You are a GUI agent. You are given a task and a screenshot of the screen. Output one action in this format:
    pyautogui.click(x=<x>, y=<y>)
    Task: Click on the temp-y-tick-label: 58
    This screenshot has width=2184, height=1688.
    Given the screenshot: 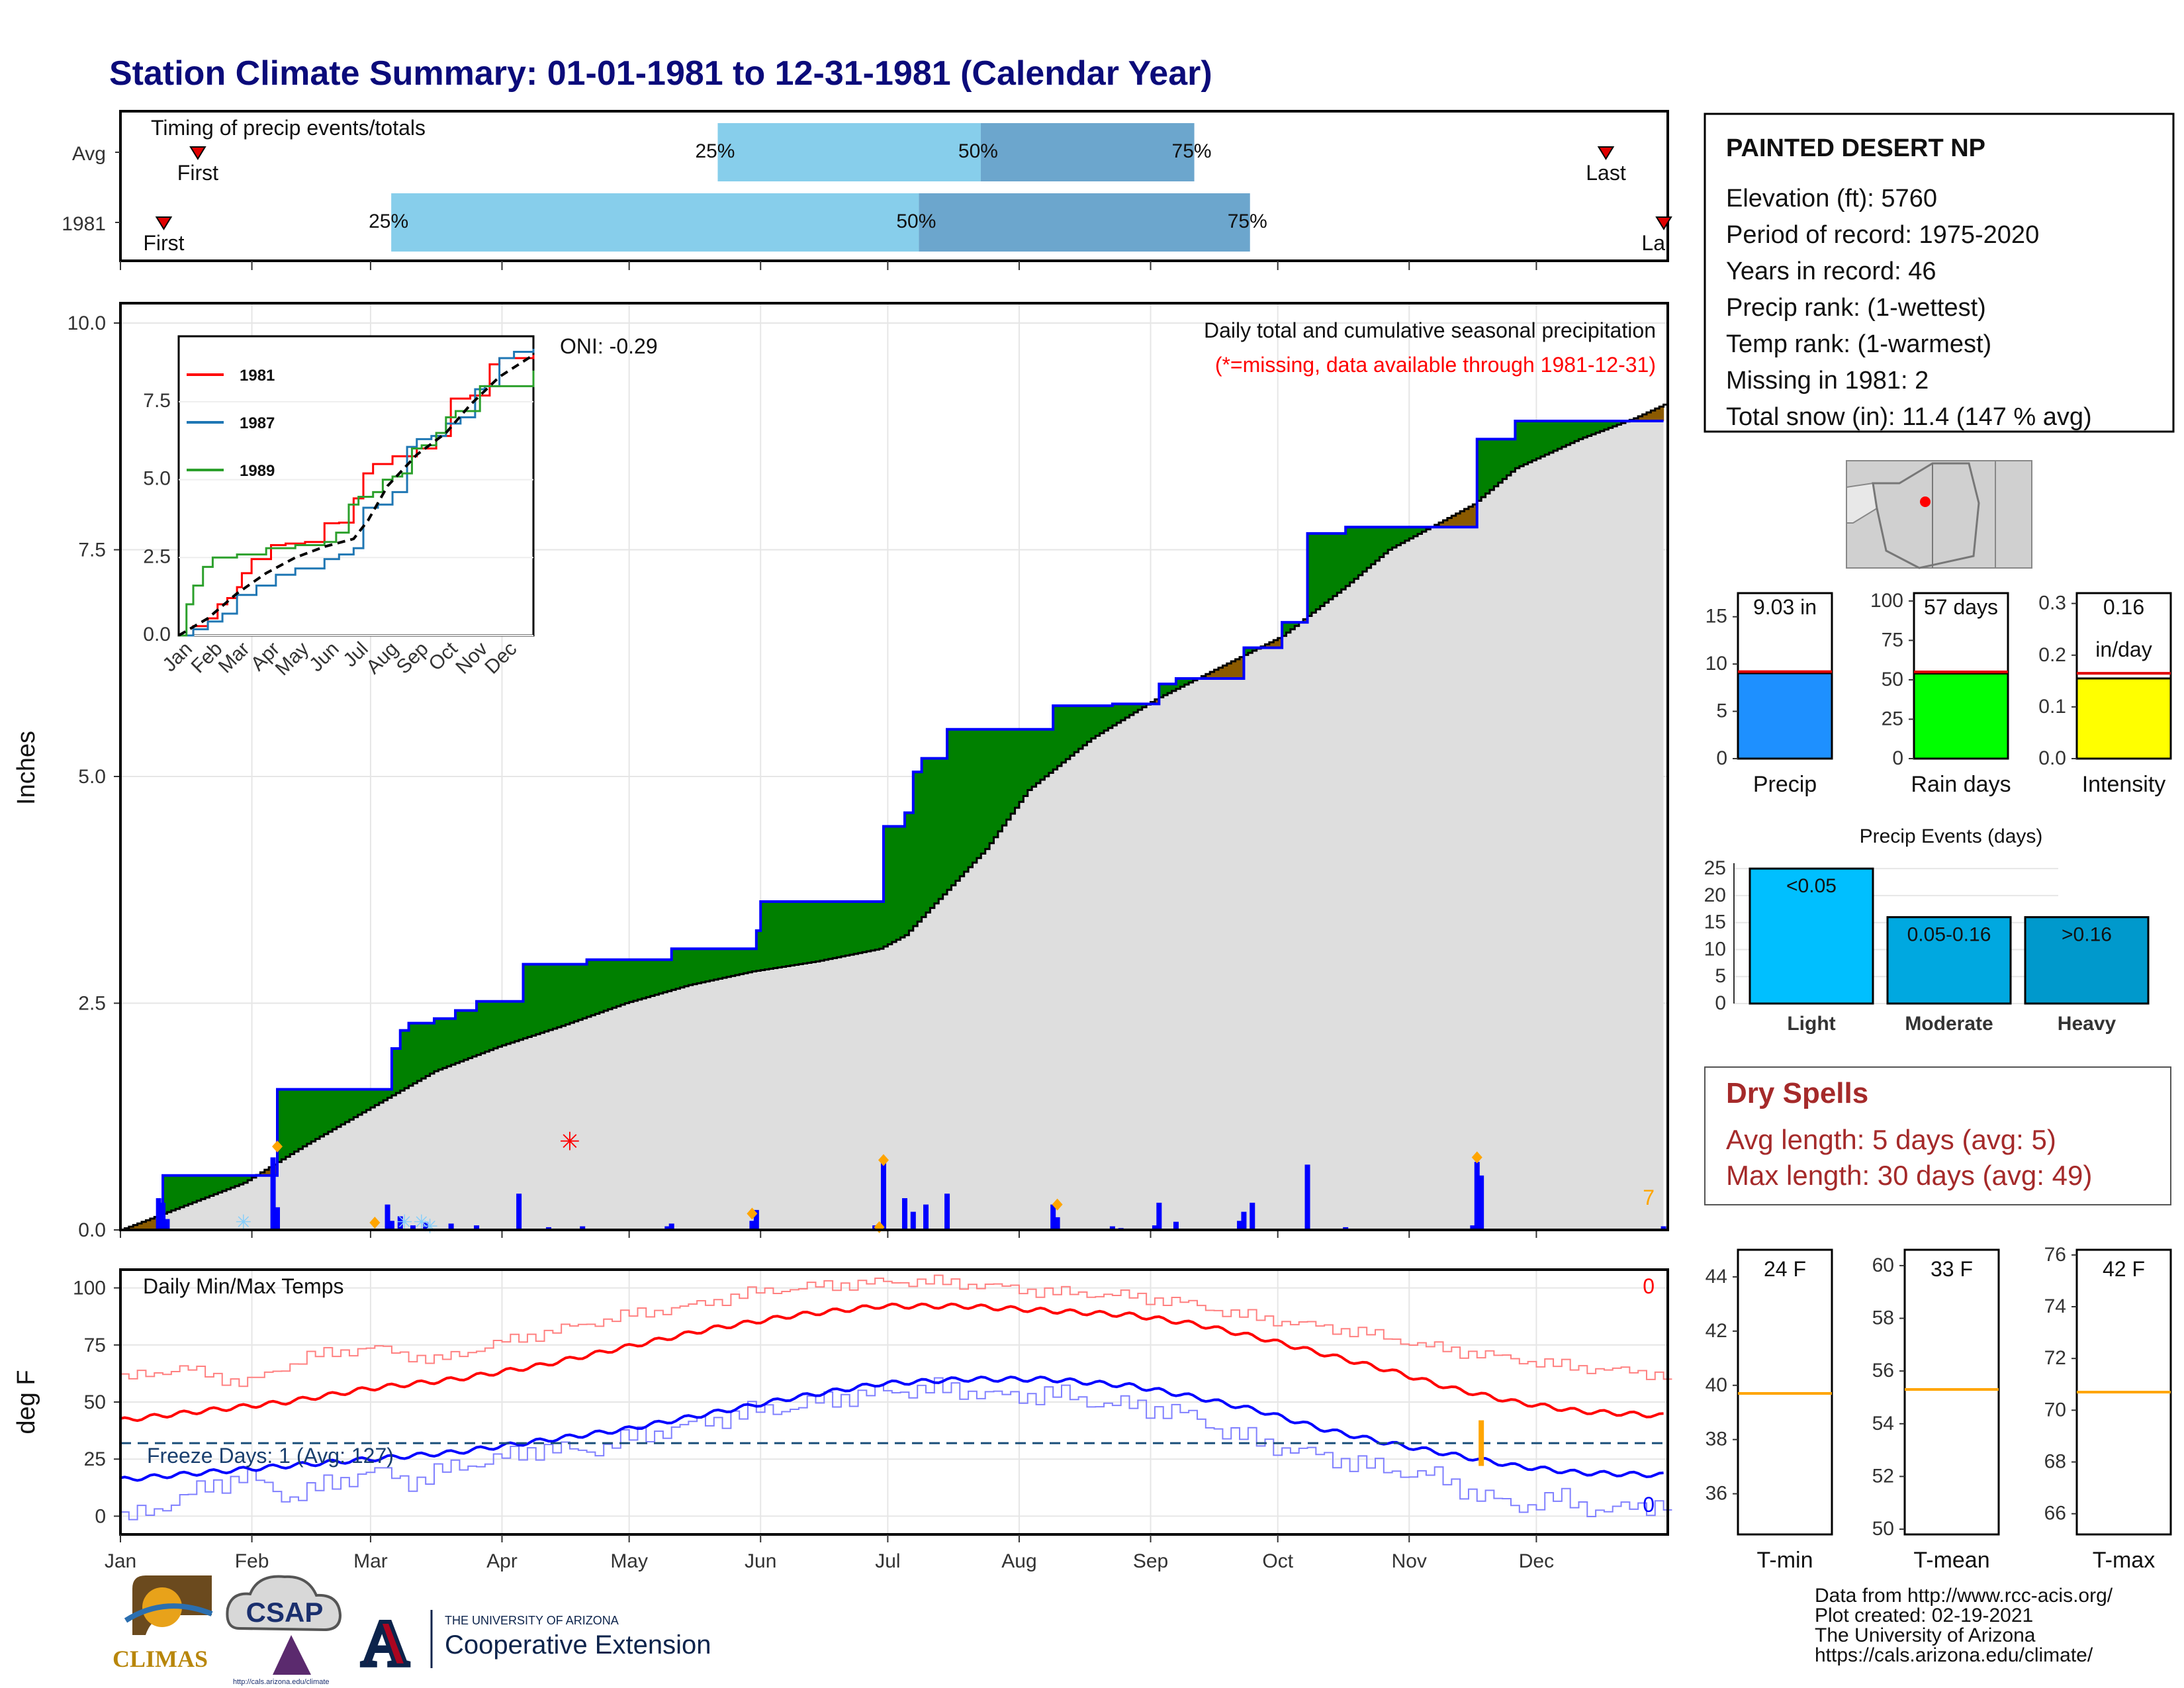 What is the action you would take?
    pyautogui.click(x=1883, y=1318)
    